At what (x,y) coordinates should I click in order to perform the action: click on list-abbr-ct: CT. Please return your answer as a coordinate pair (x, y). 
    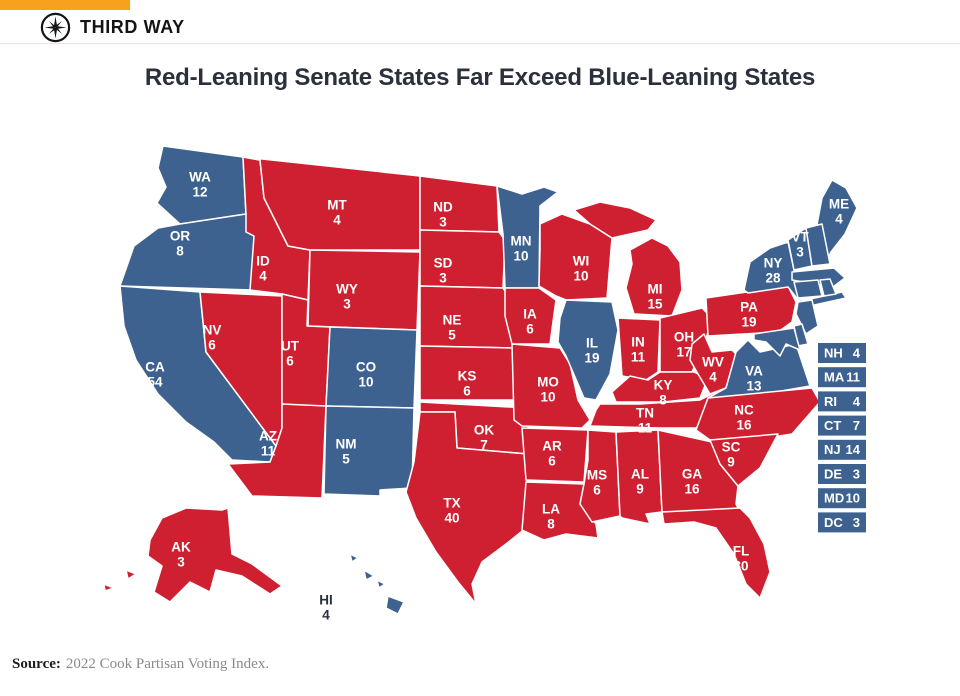
    Looking at the image, I should click on (832, 425).